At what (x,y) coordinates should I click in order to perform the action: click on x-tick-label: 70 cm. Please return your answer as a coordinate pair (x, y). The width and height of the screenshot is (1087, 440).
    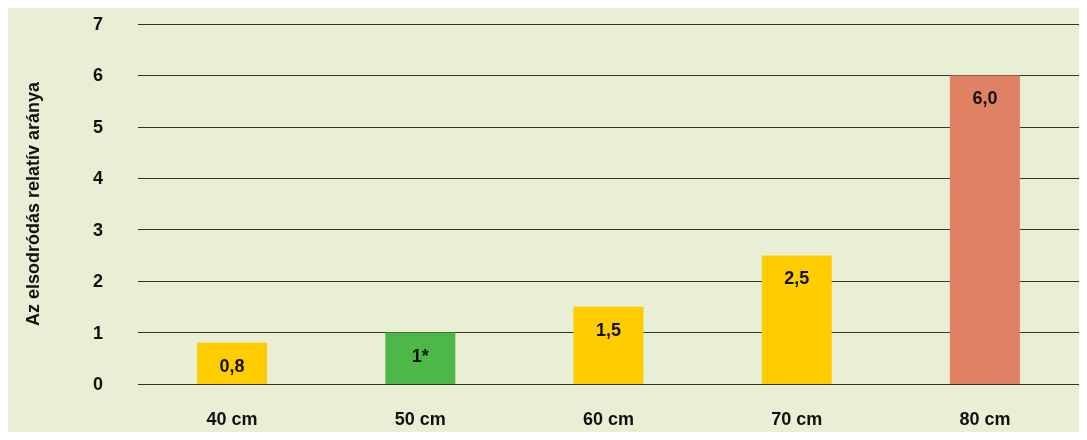
    Looking at the image, I should click on (797, 419).